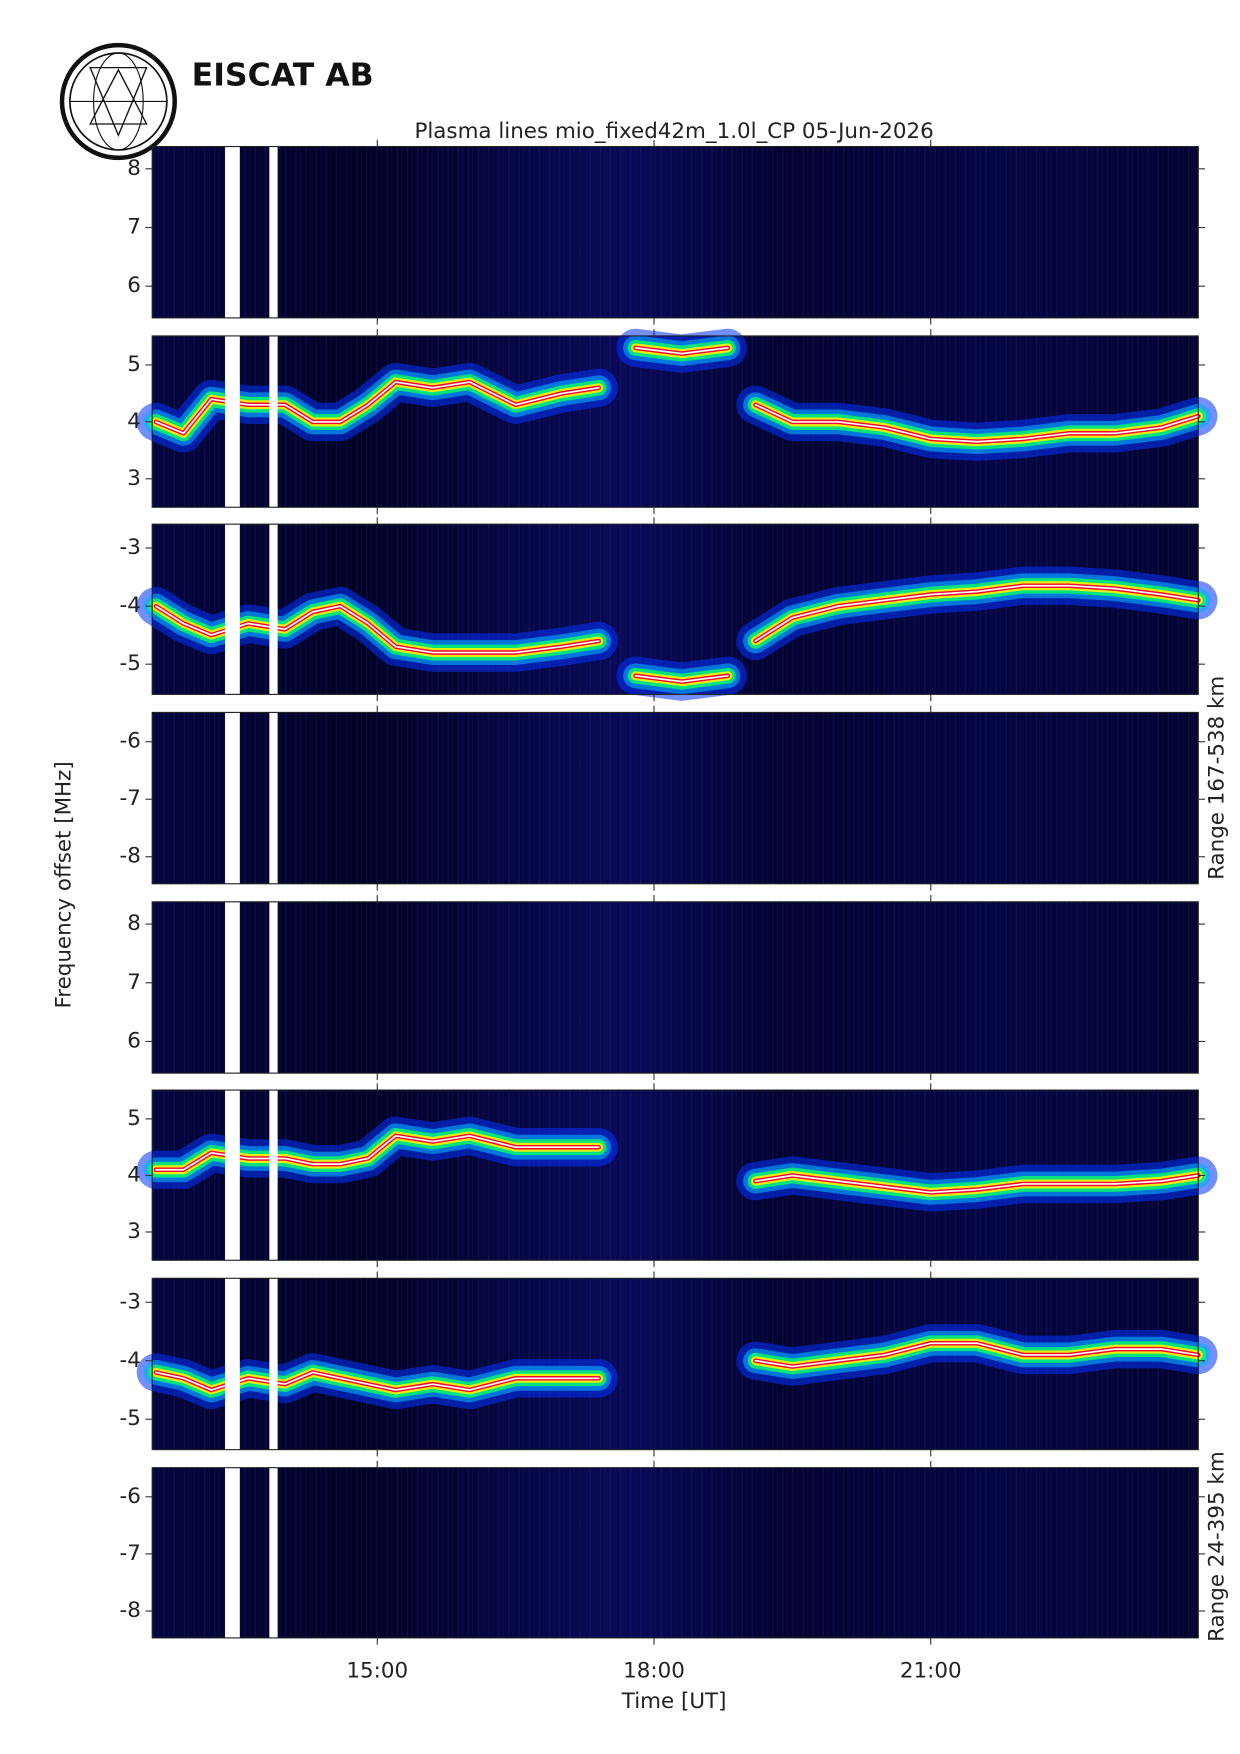 This screenshot has width=1240, height=1754. I want to click on x-tick-label: 21:00, so click(931, 1671).